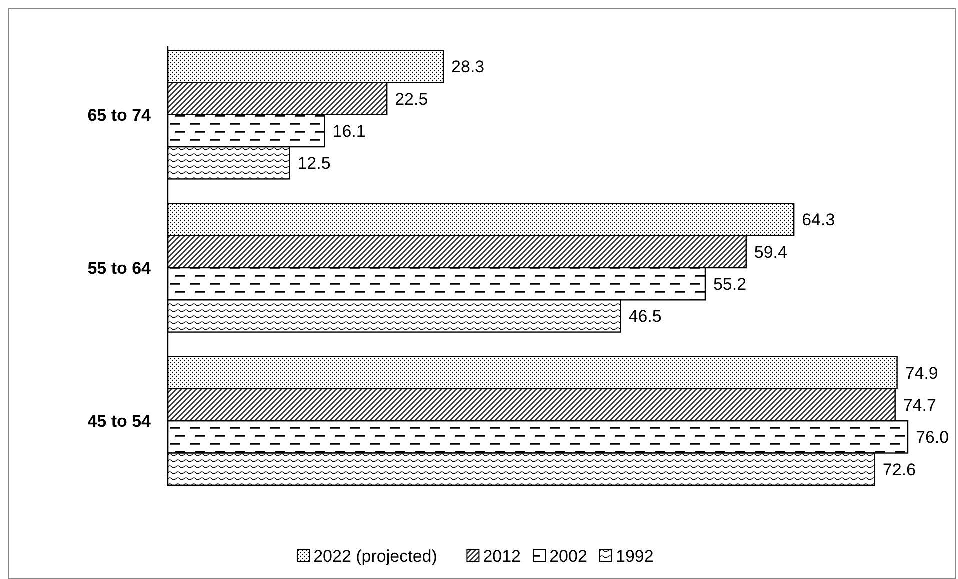  What do you see at coordinates (933, 438) in the screenshot?
I see `data-label: 76.0` at bounding box center [933, 438].